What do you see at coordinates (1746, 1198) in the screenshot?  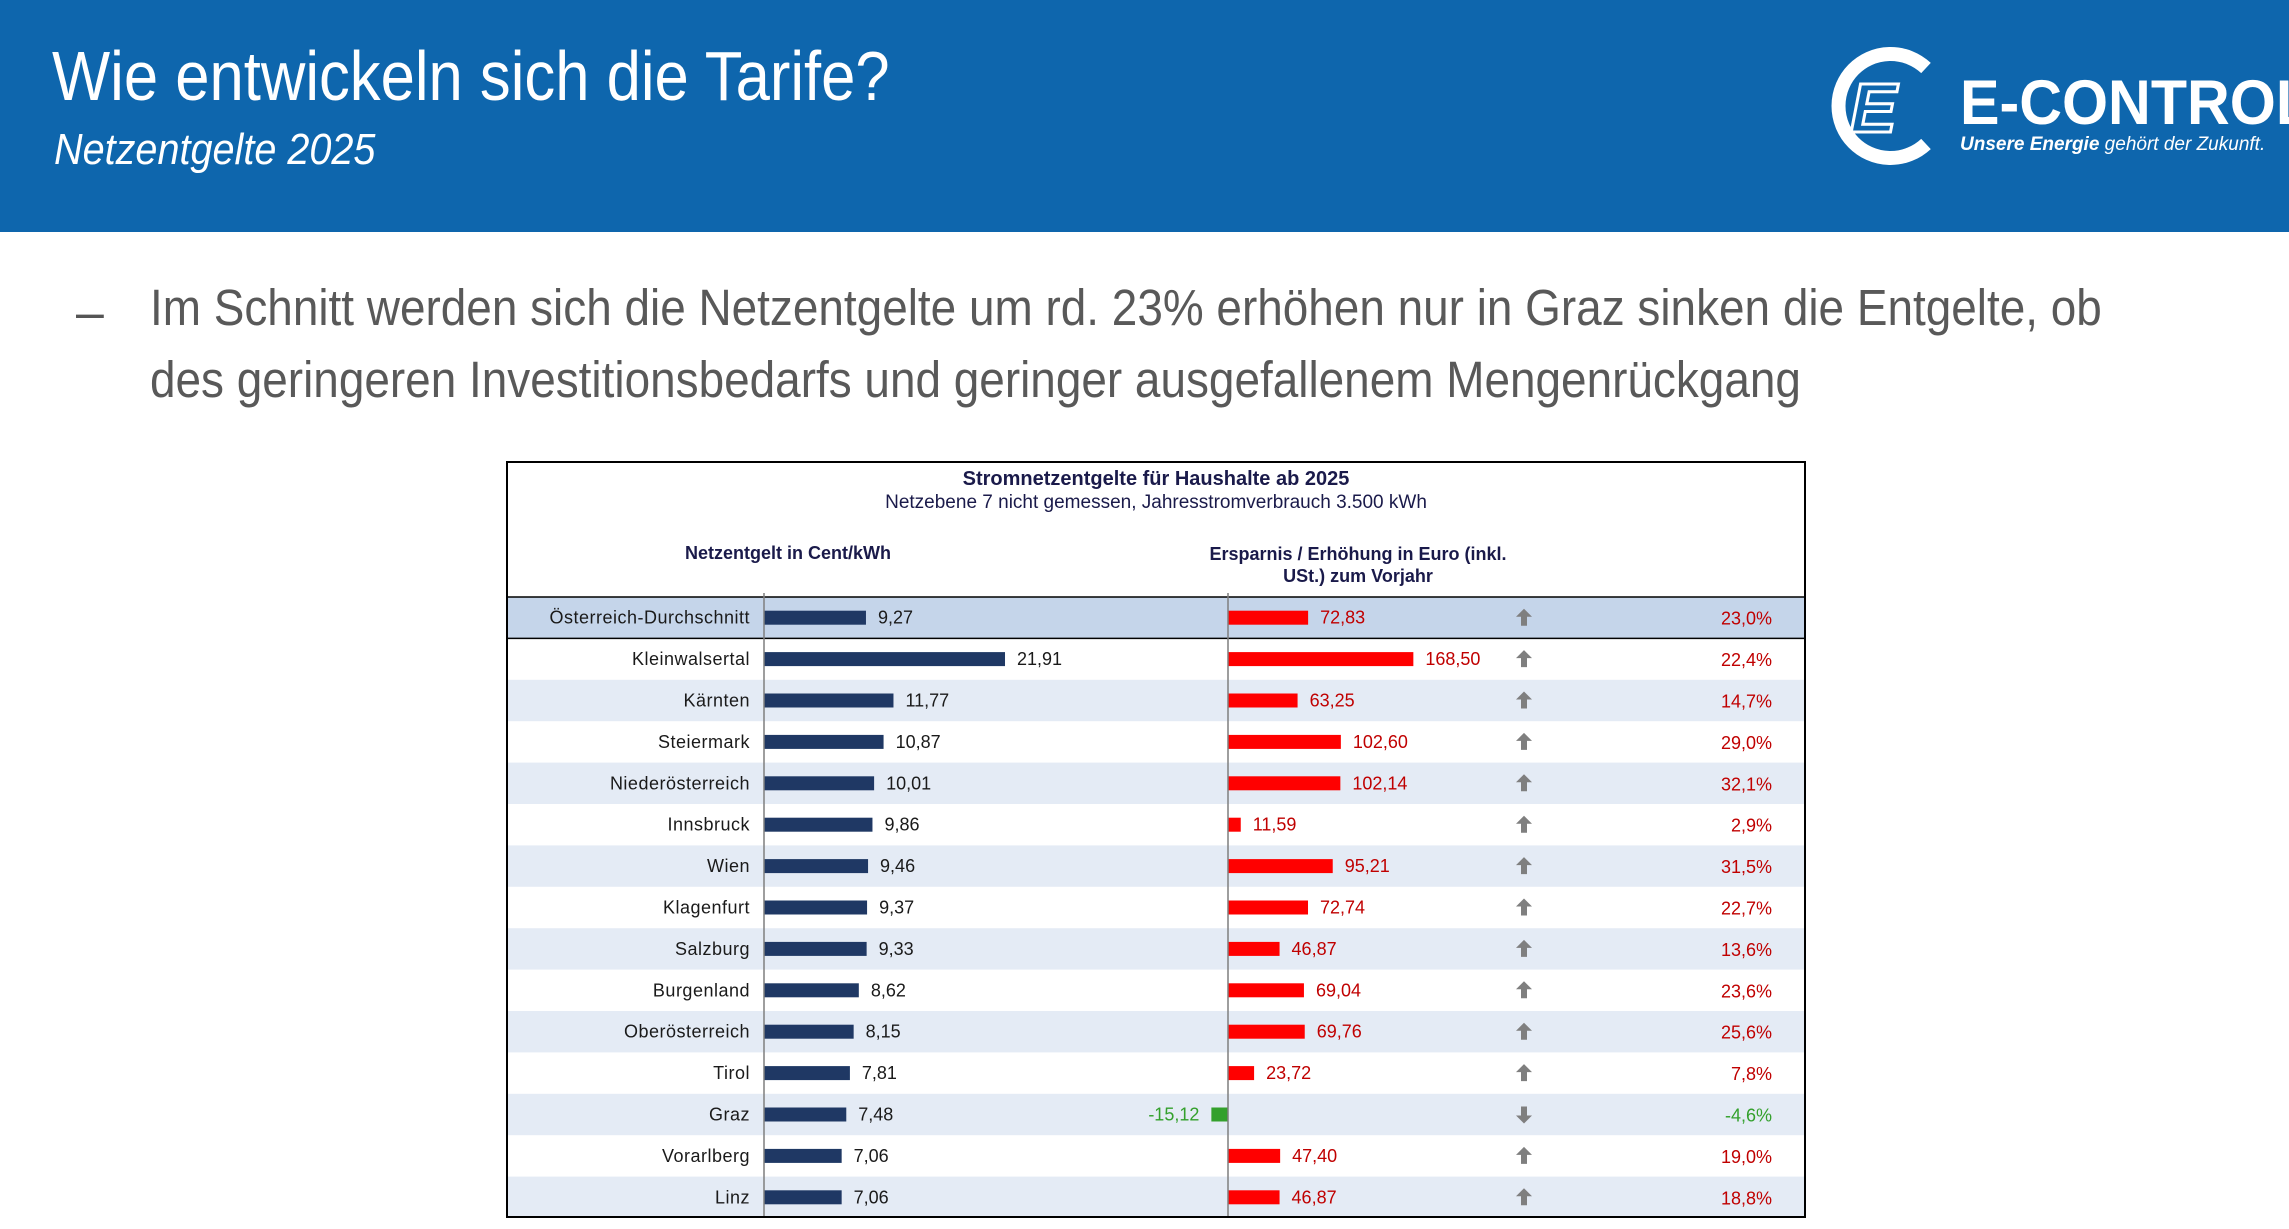 I see `percent-change-label: 18,8%` at bounding box center [1746, 1198].